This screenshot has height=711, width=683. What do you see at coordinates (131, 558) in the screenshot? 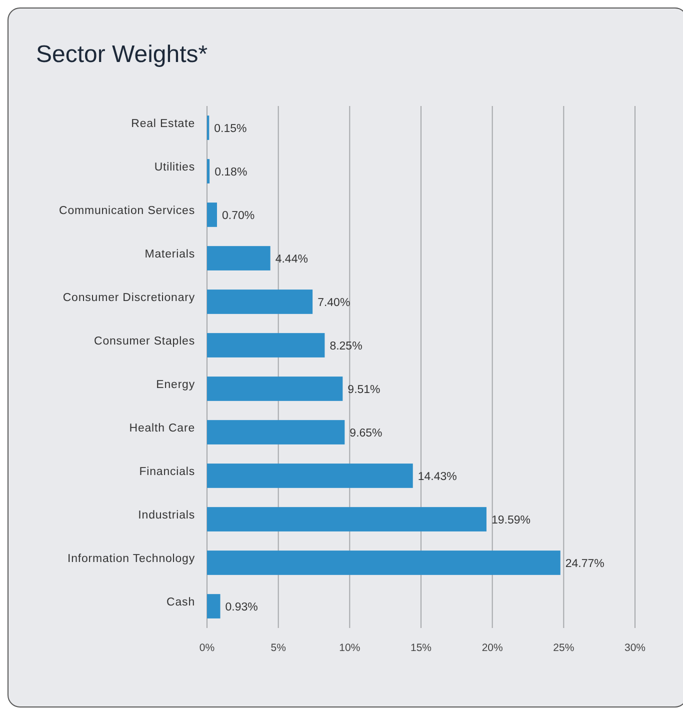
I see `y-tick-label: Information Technology` at bounding box center [131, 558].